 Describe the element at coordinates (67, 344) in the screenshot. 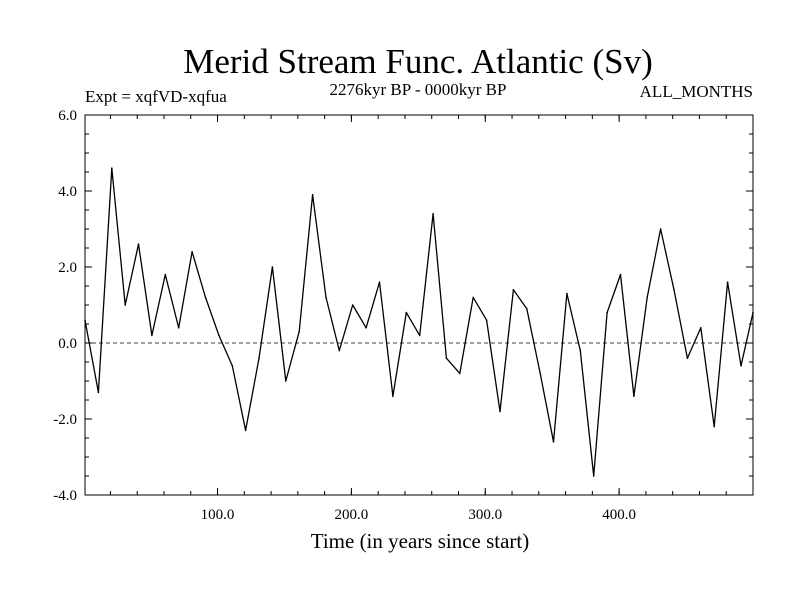

I see `y-tick-label: 0.0` at that location.